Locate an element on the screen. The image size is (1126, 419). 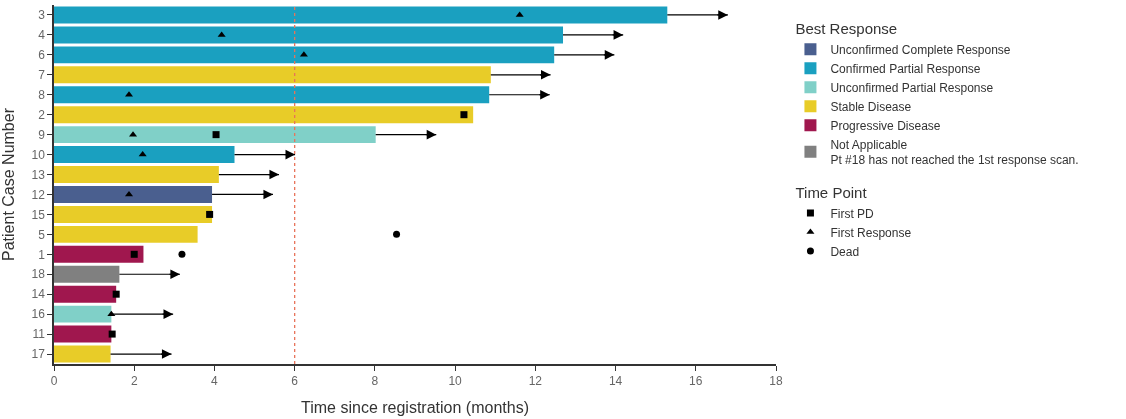
legend-label: First PD is located at coordinates (852, 213).